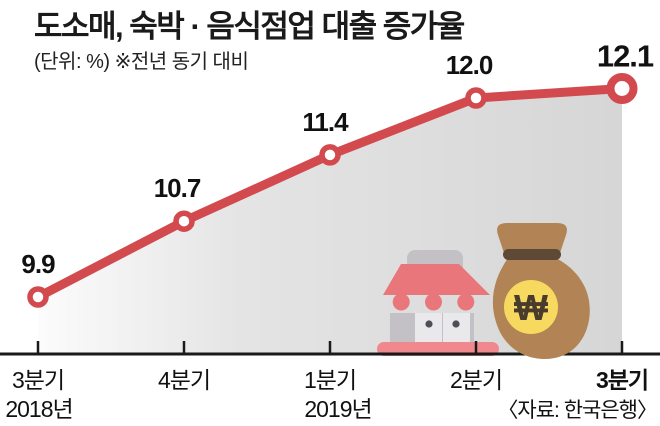  What do you see at coordinates (38, 264) in the screenshot?
I see `value-label: 9.9` at bounding box center [38, 264].